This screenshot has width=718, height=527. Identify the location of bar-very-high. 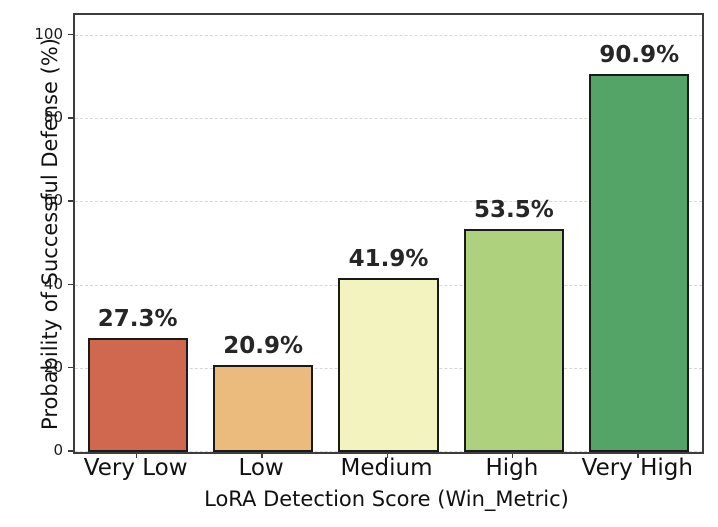
(639, 262).